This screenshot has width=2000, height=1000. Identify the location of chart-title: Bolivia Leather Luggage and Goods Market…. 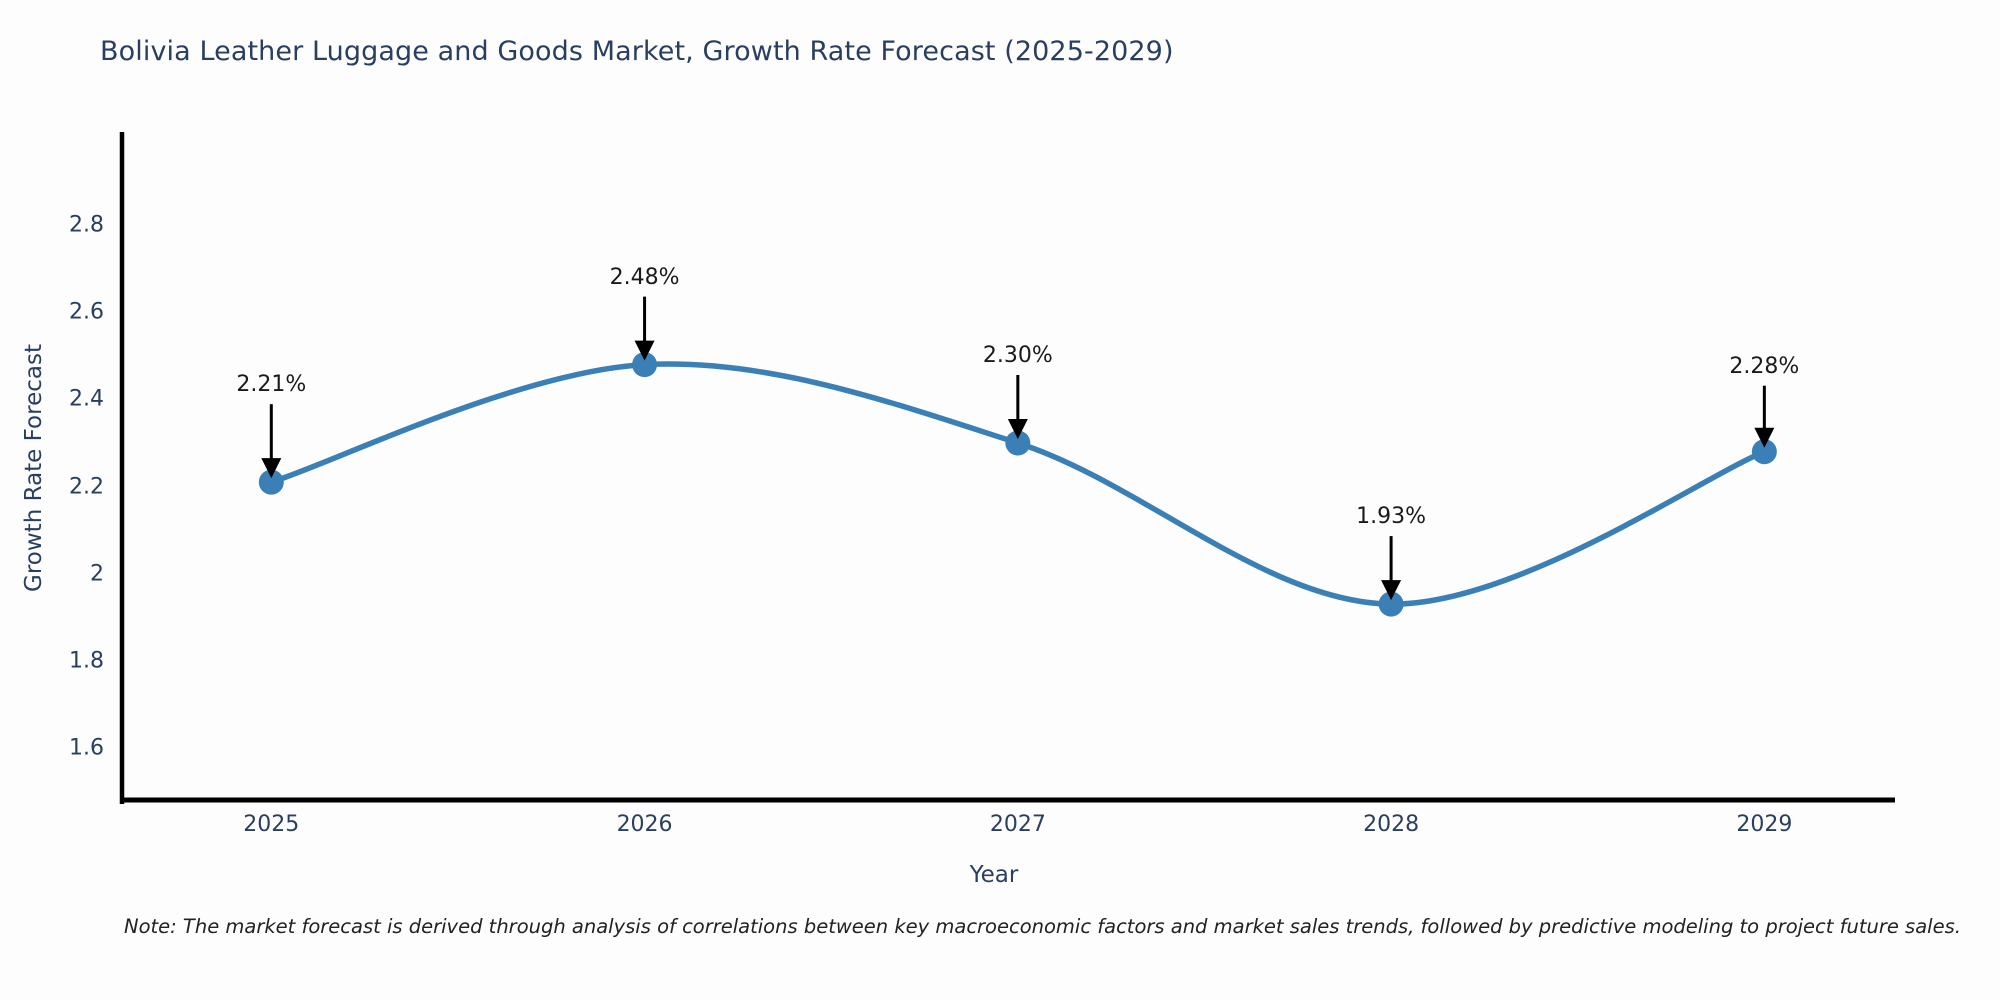
(637, 51).